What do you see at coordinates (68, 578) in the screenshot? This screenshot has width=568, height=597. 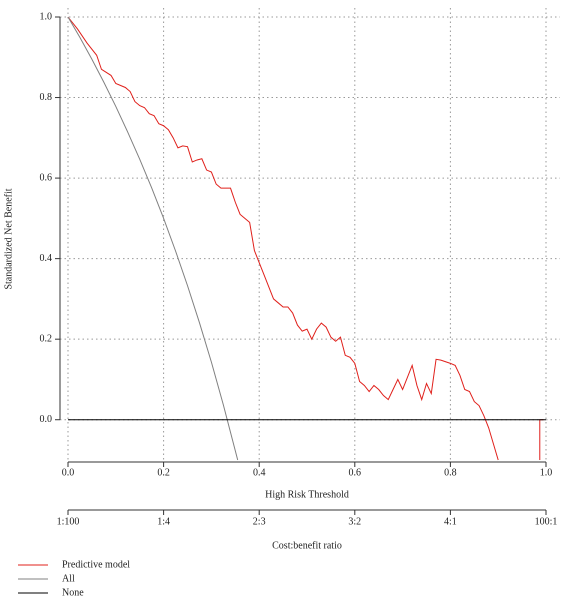 I see `legend-label: All` at bounding box center [68, 578].